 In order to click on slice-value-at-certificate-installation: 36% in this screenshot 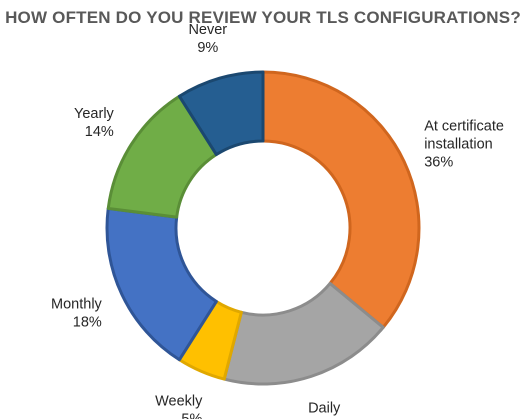, I will do `click(438, 163)`.